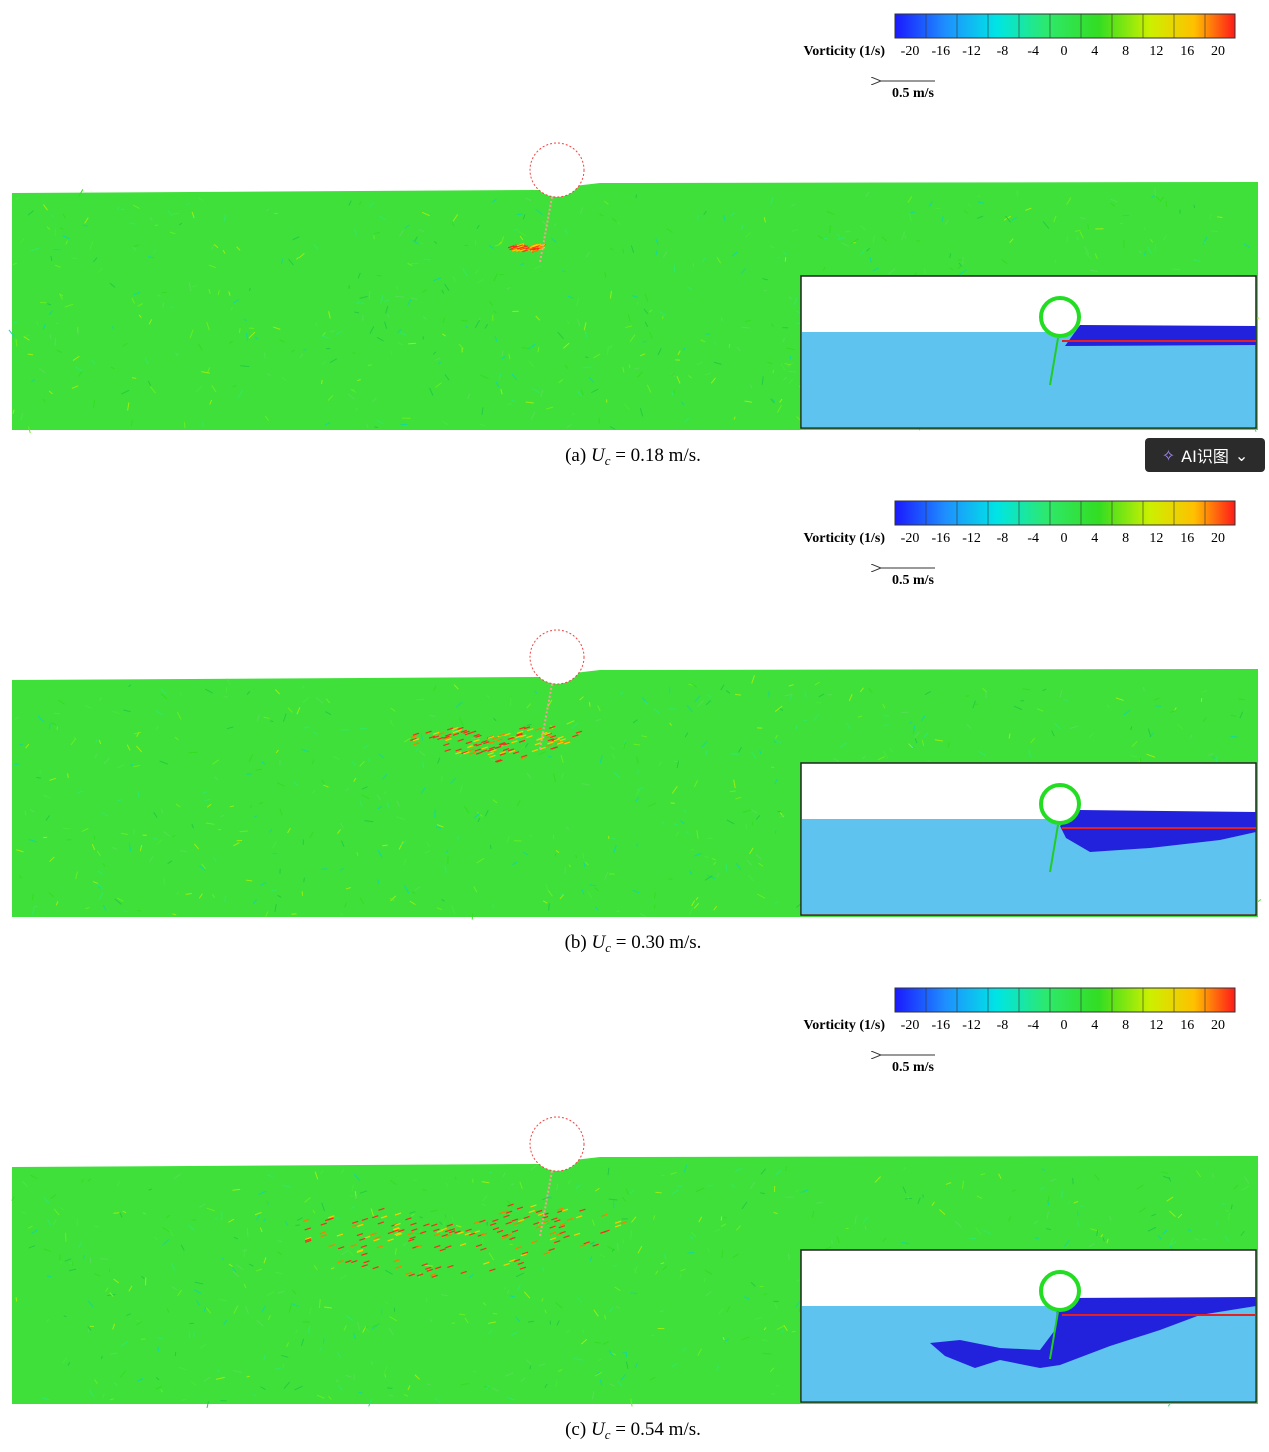  Describe the element at coordinates (557, 170) in the screenshot. I see `cylinder` at that location.